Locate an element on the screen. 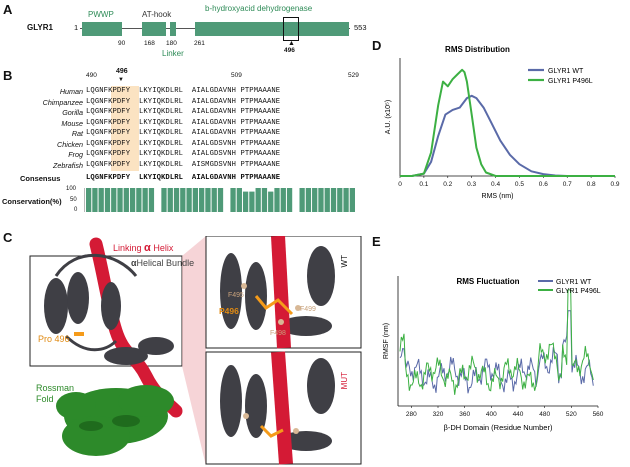 The image size is (630, 467). start-residue: 1 is located at coordinates (76, 27).